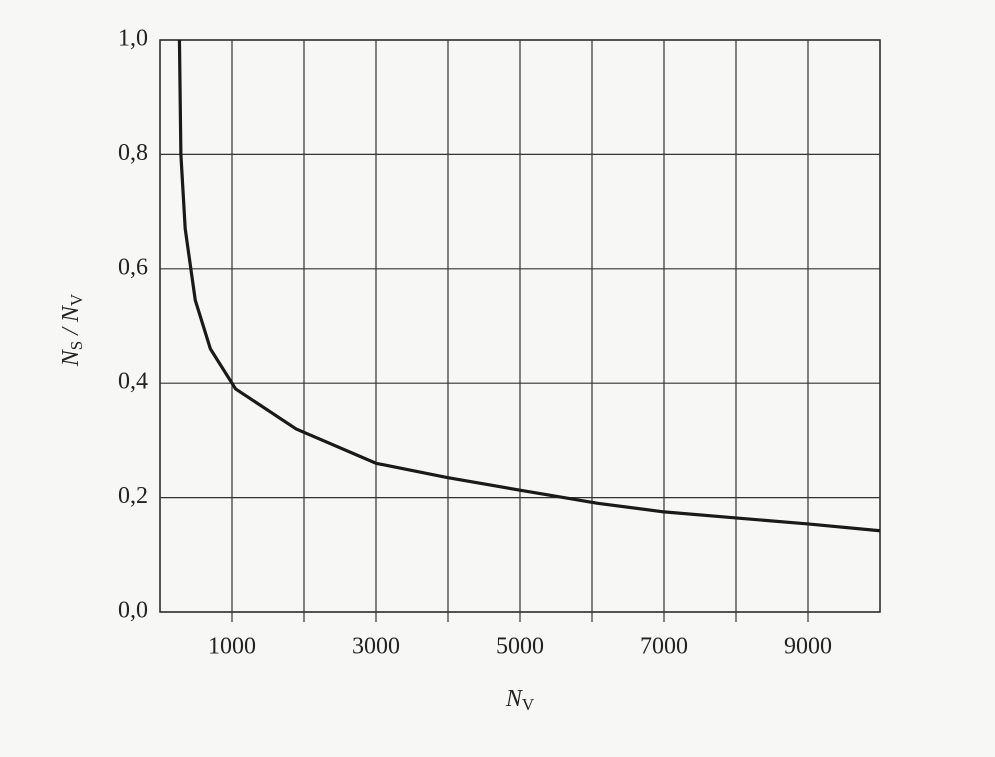 This screenshot has height=757, width=995. Describe the element at coordinates (71, 357) in the screenshot. I see `y-label-main: N` at that location.